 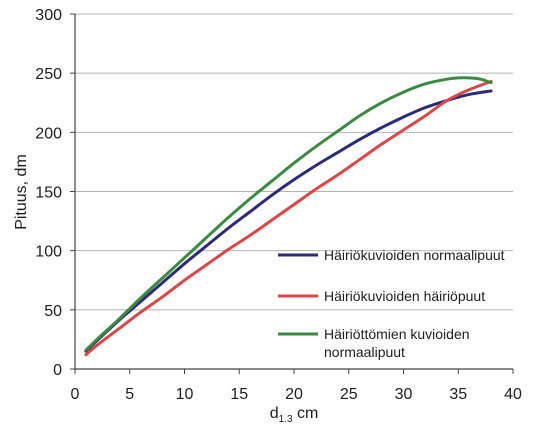 What do you see at coordinates (48, 193) in the screenshot?
I see `y-tick-label-150: 150` at bounding box center [48, 193].